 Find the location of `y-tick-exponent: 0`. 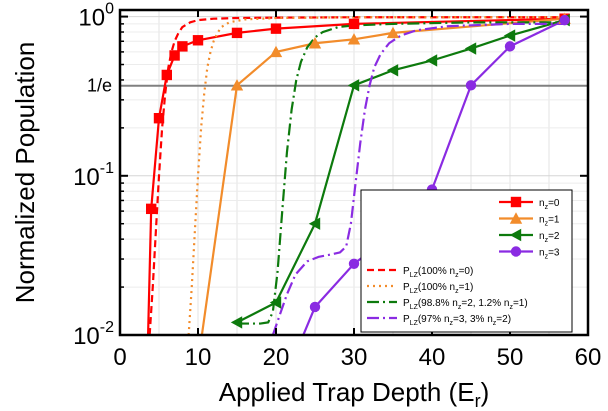

y-tick-exponent: 0 is located at coordinates (109, 9).